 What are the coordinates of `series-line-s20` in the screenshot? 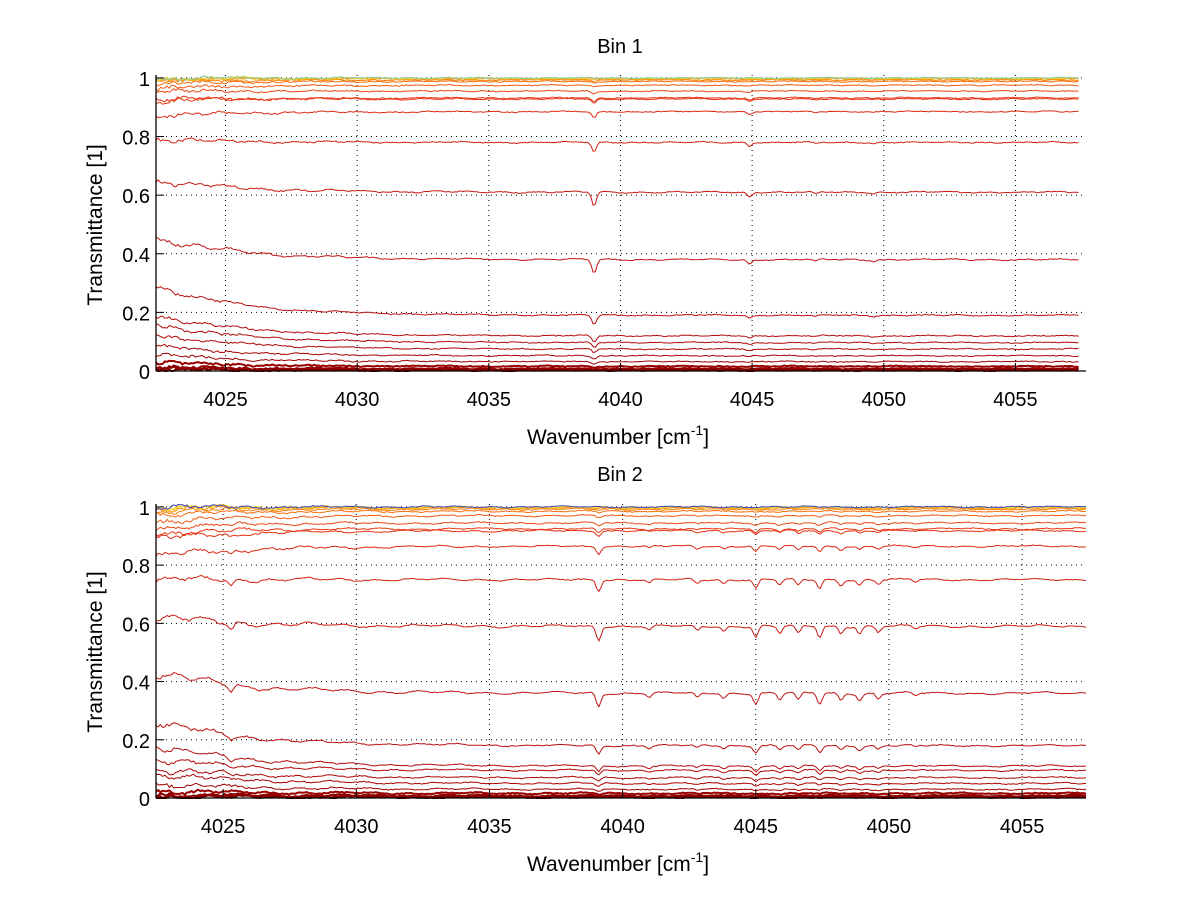 It's located at (621, 510).